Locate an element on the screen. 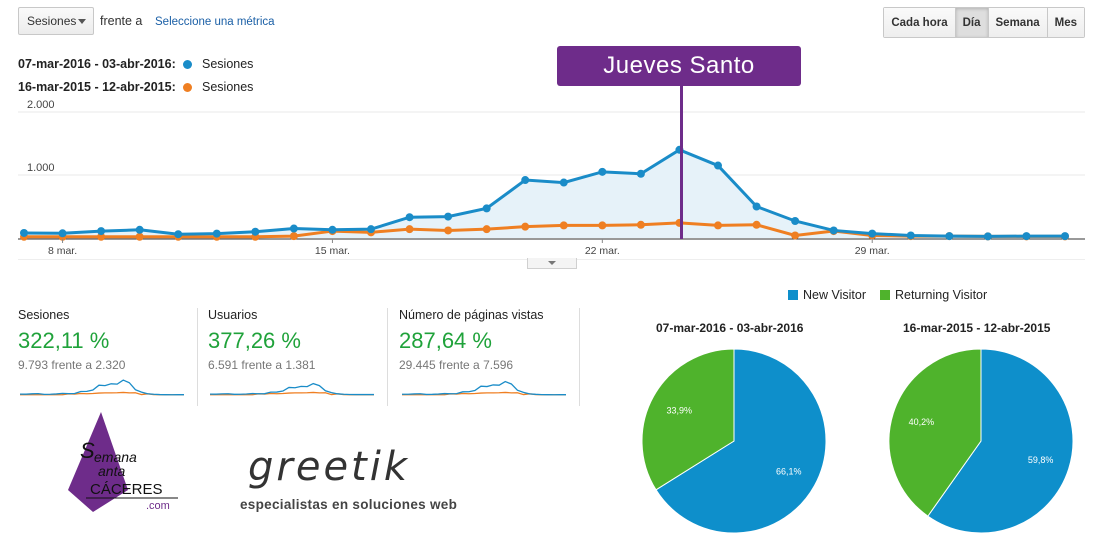 Image resolution: width=1097 pixels, height=542 pixels. annotation-line is located at coordinates (681, 162).